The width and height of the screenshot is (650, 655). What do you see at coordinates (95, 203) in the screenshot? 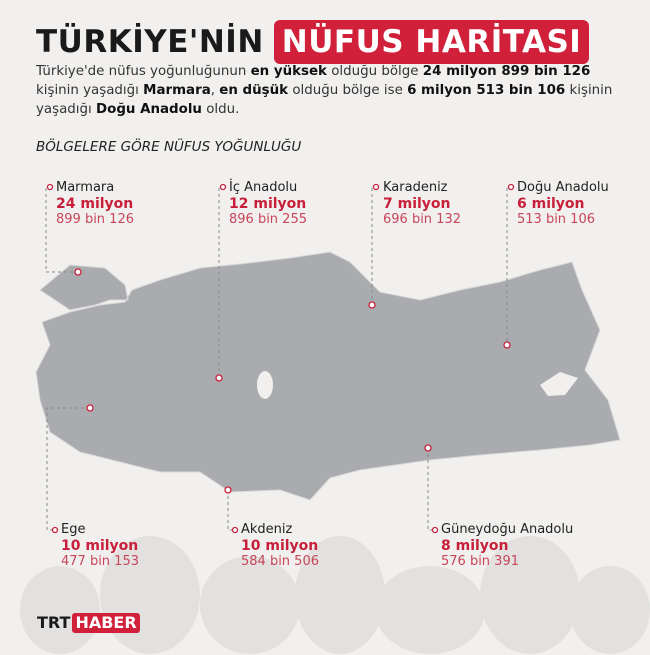
I see `region-label-marmara: Marmara 24 milyon 899 bin 126` at bounding box center [95, 203].